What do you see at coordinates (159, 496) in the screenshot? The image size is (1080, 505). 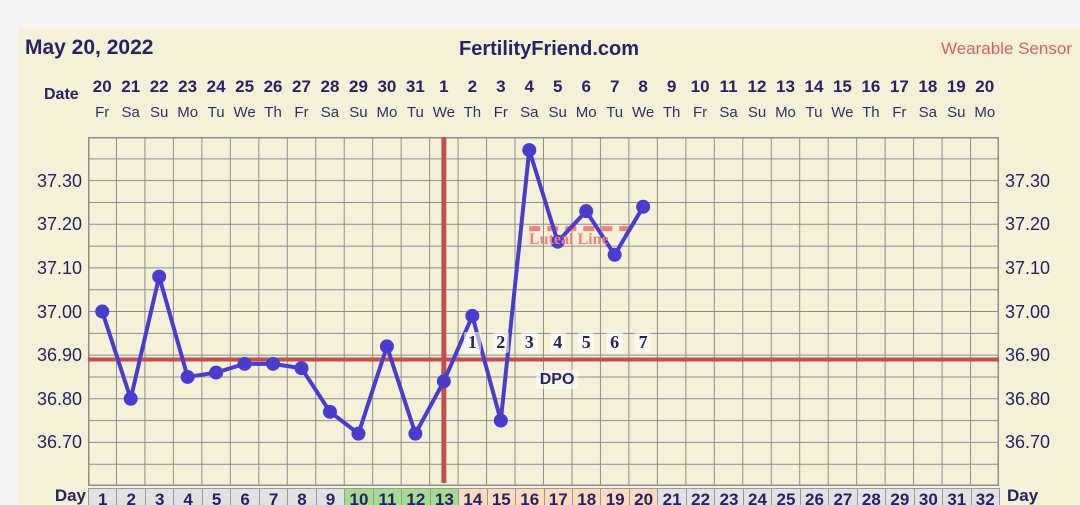 I see `day-cell: 3` at bounding box center [159, 496].